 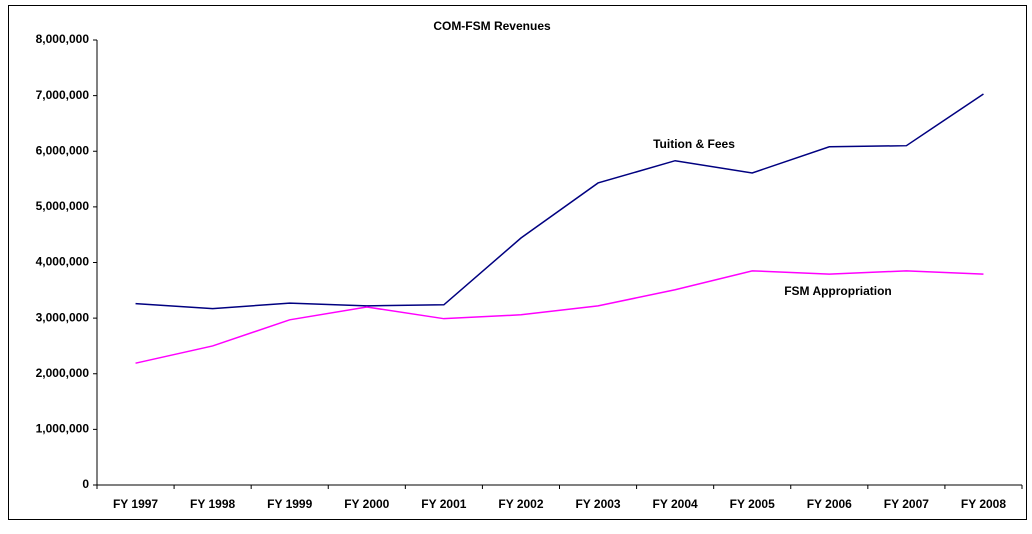 What do you see at coordinates (63, 39) in the screenshot?
I see `y-tick-label: 8,000,000` at bounding box center [63, 39].